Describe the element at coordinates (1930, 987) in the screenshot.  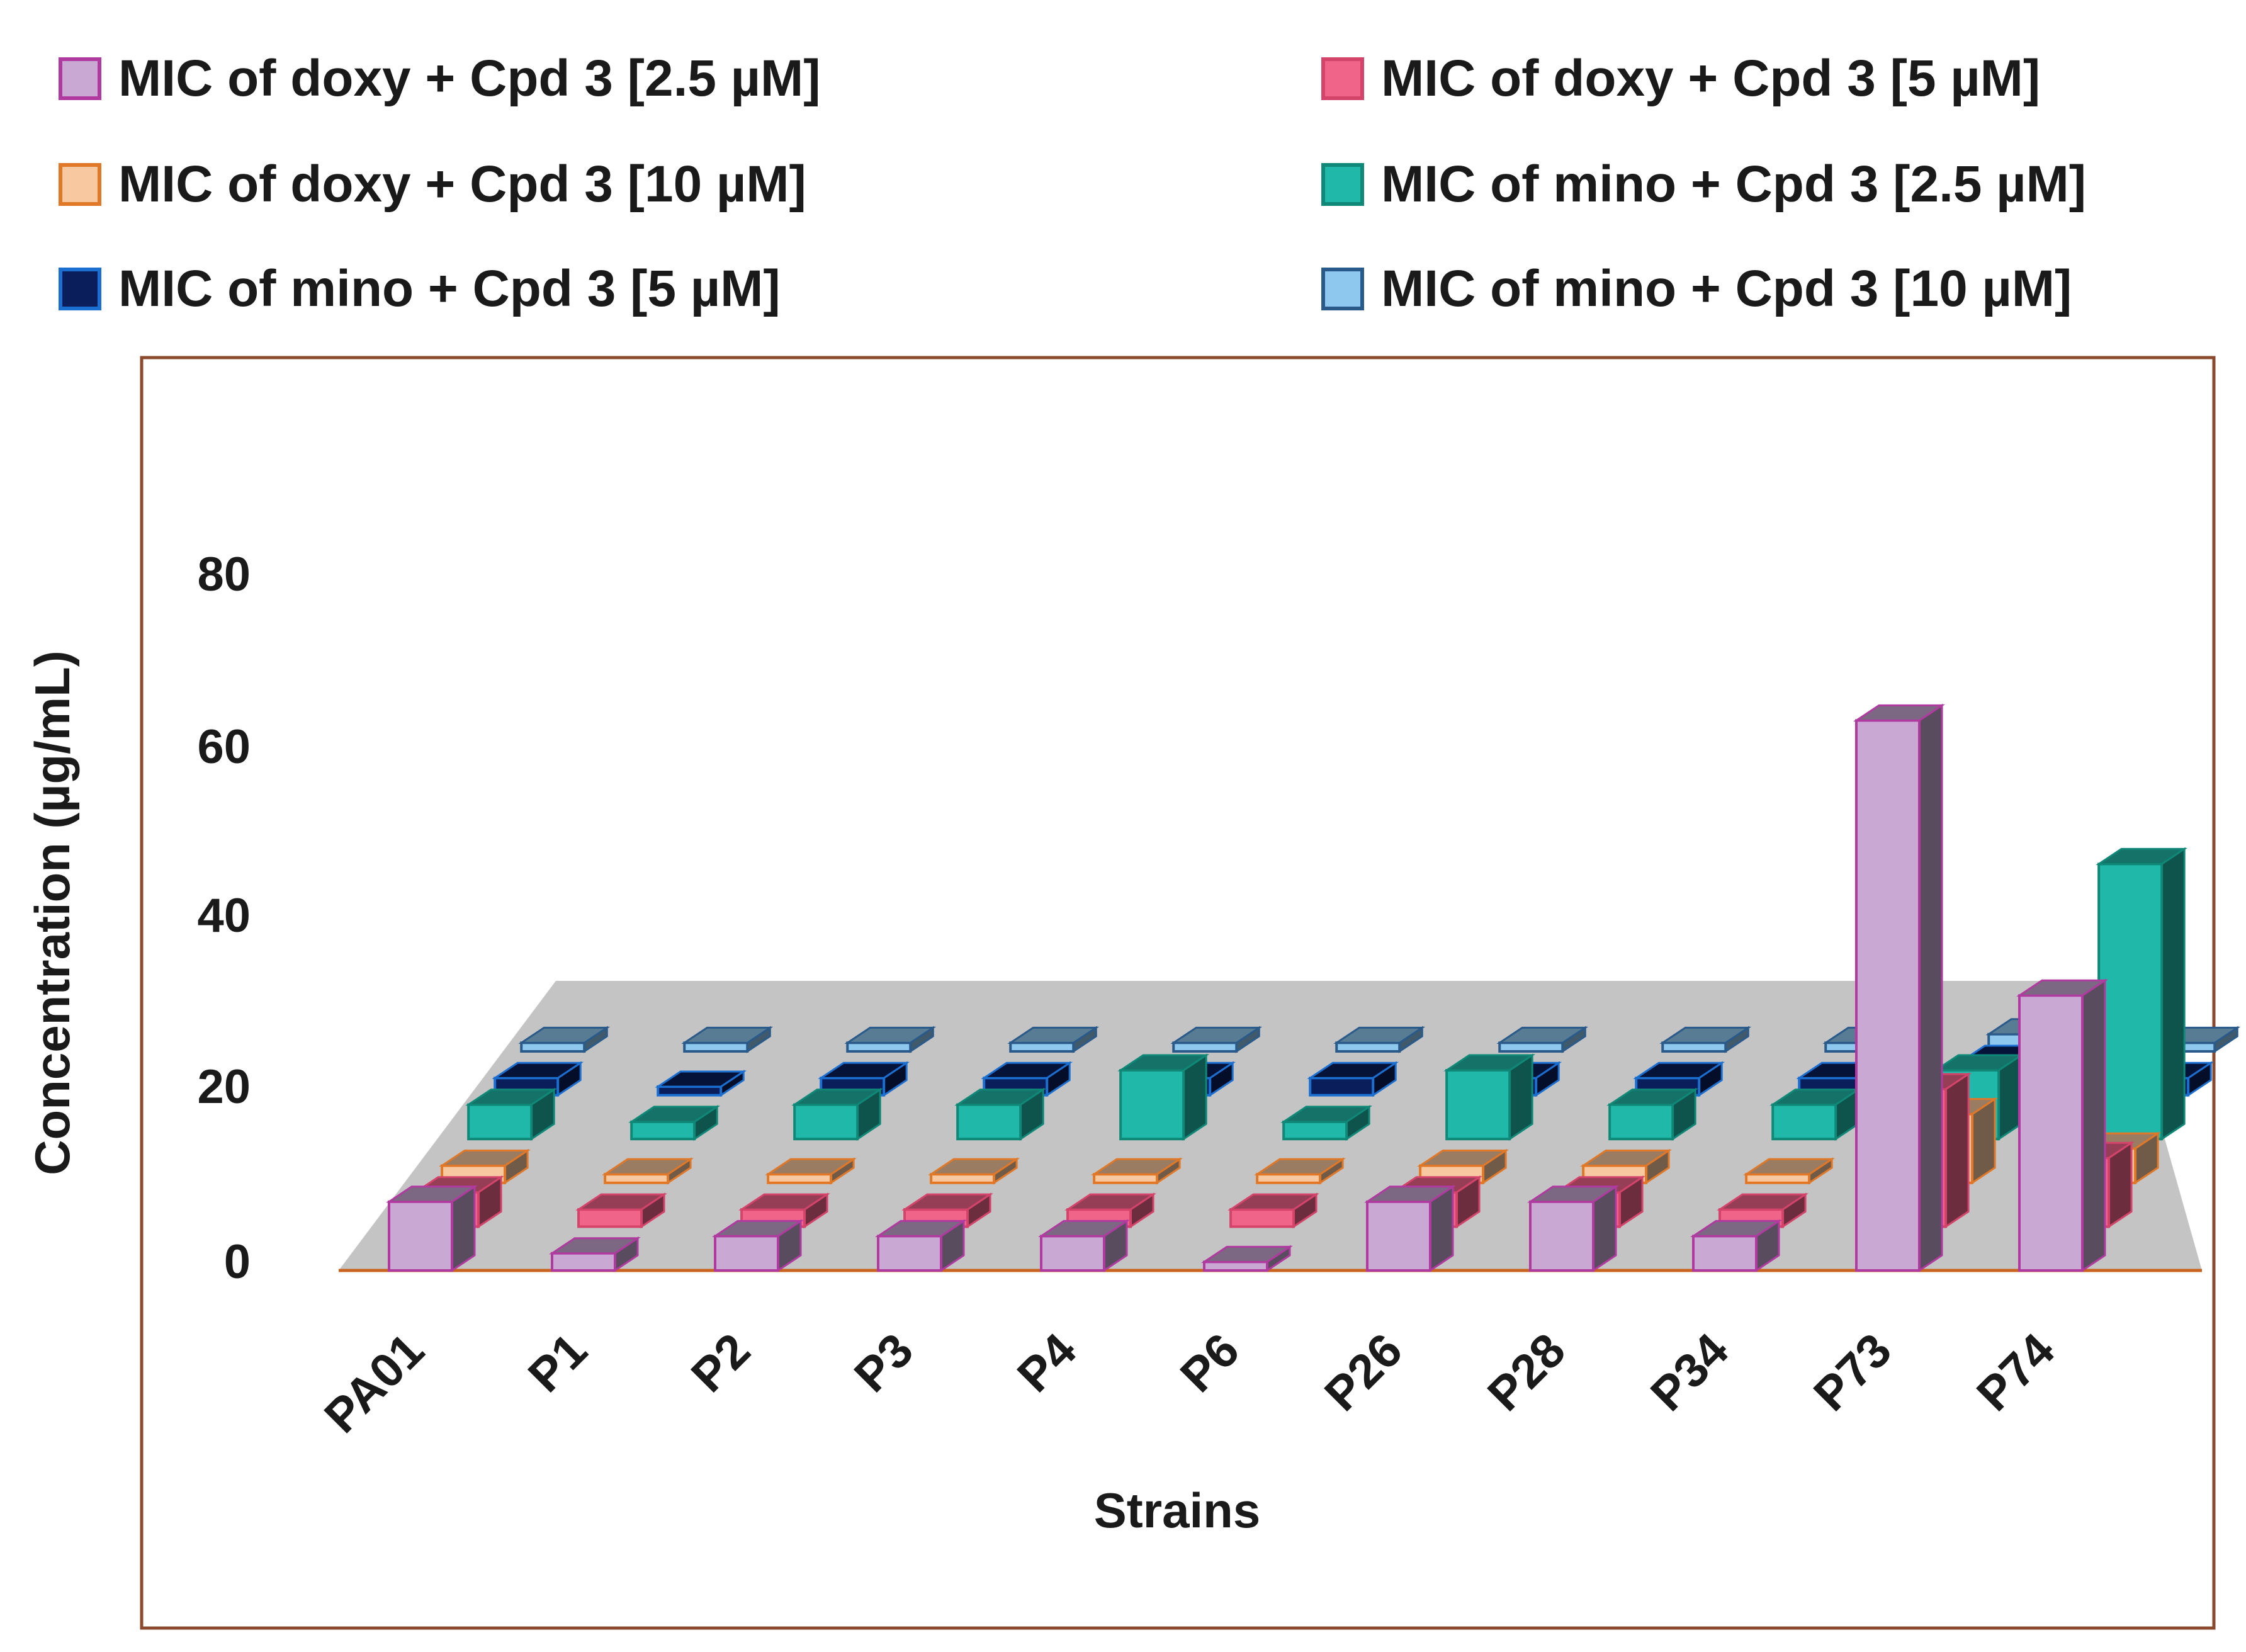
I see `bar-side-face` at that location.